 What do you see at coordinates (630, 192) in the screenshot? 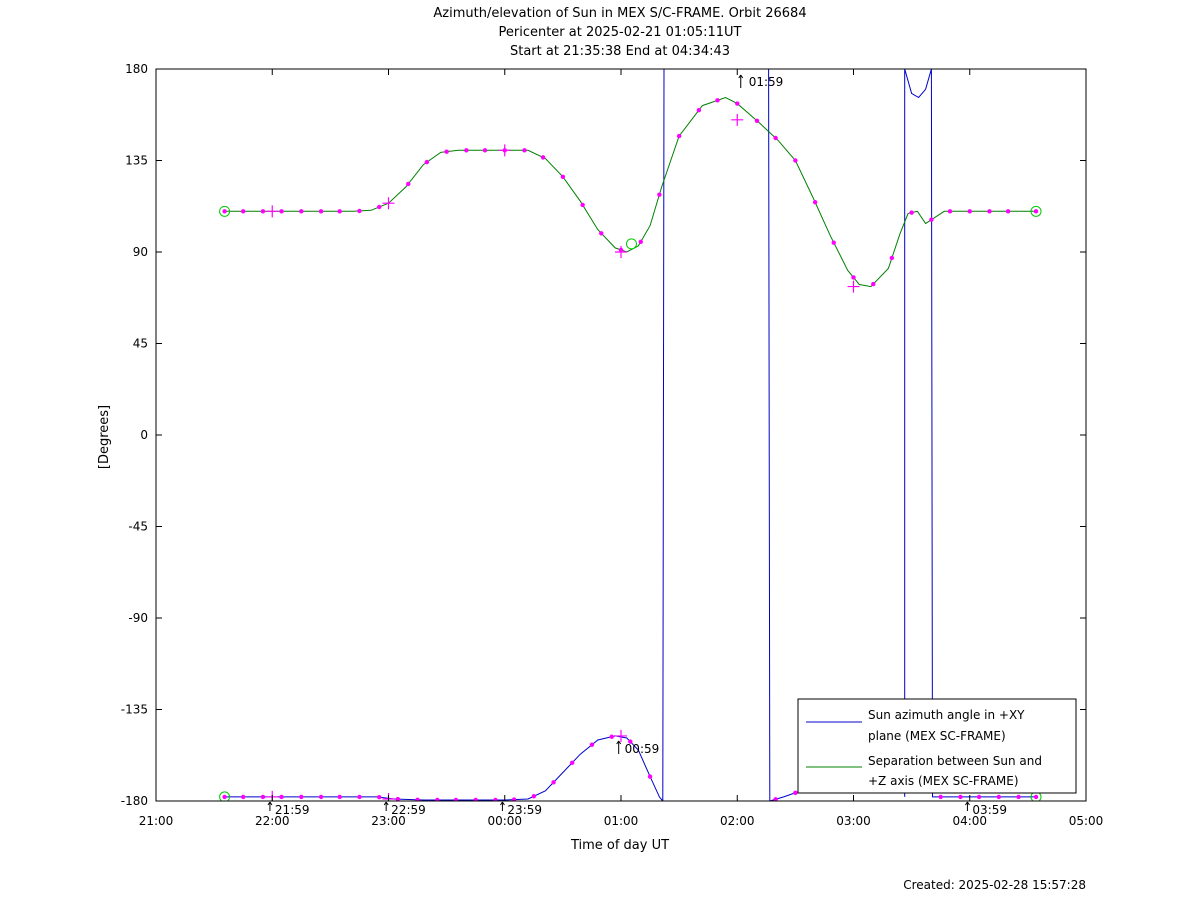
I see `separation-series-line` at bounding box center [630, 192].